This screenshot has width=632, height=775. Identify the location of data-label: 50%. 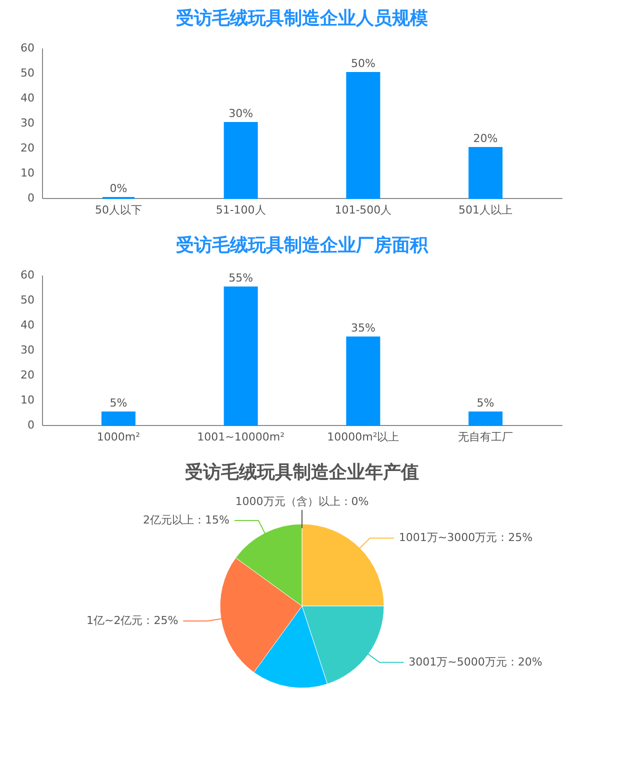
(363, 63).